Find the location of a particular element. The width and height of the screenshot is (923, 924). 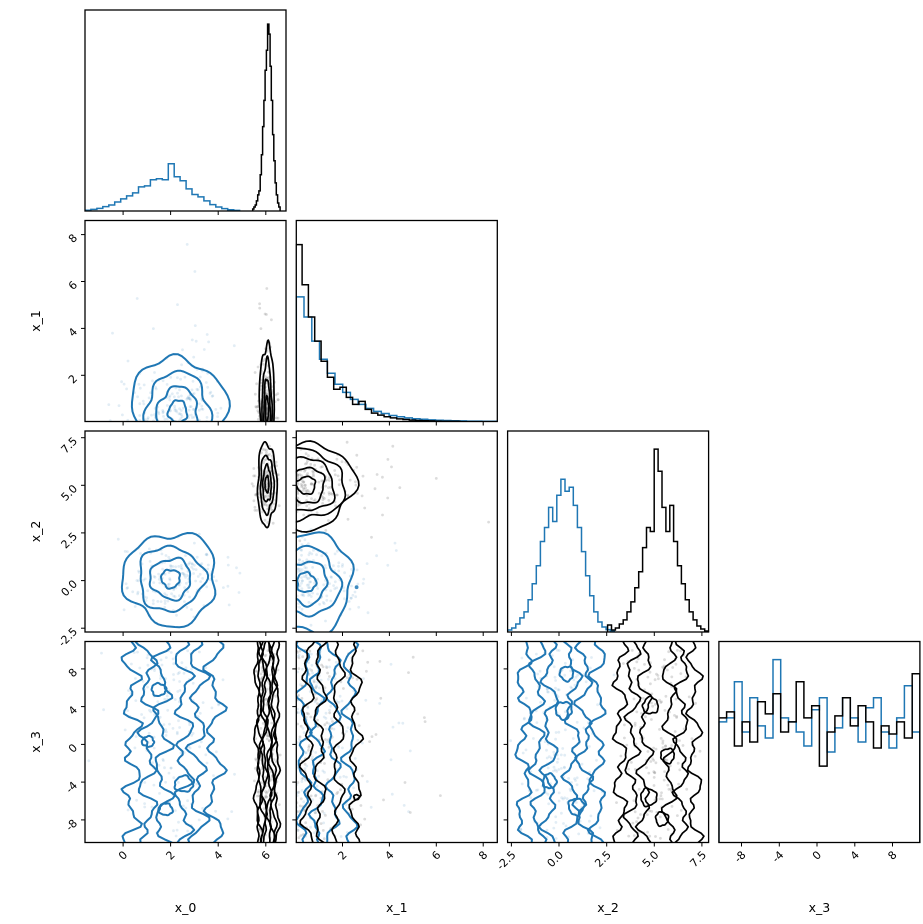

panel-x_0-vs-x_2: -2.5 0.0 2.5 5.0 7.5 is located at coordinates (171, 540).